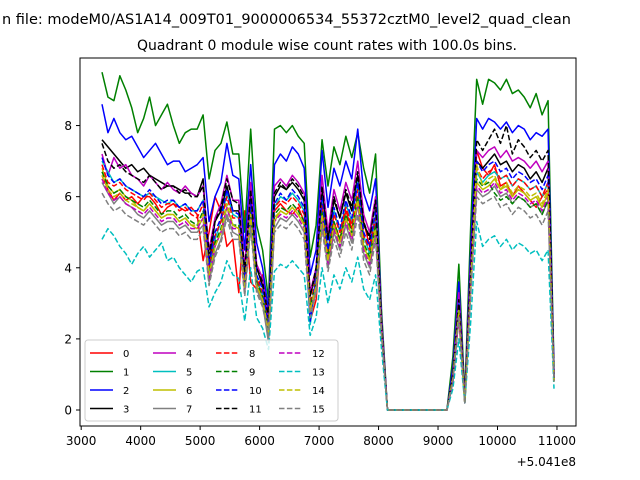 The height and width of the screenshot is (480, 640). Describe the element at coordinates (140, 441) in the screenshot. I see `x-tick-label: 4000` at that location.